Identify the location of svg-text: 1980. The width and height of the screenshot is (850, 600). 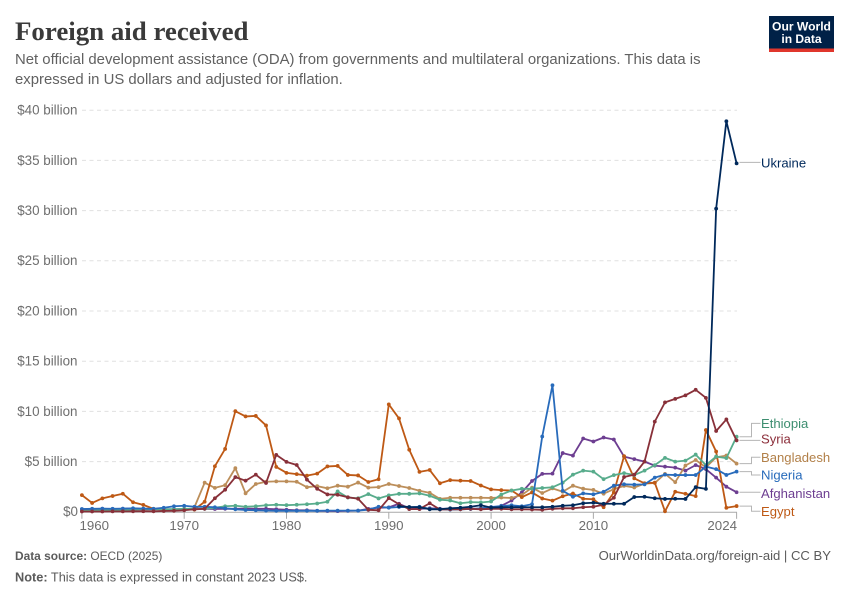
(287, 525).